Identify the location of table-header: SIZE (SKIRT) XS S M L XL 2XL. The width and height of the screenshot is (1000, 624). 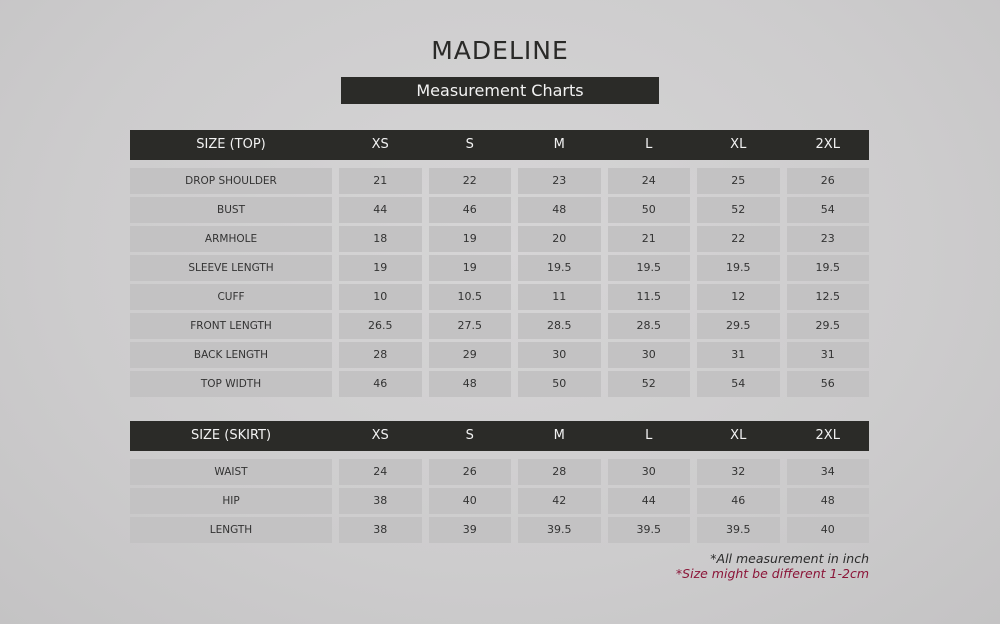
(499, 436).